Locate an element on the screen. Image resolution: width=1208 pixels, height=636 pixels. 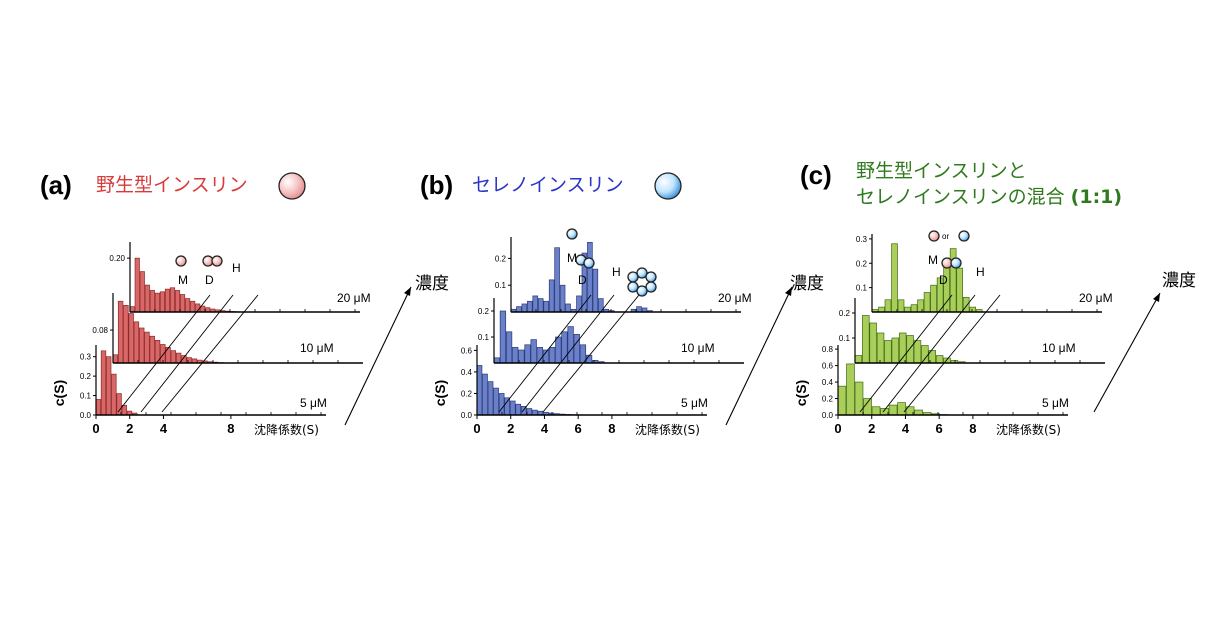
panel-b-x-tick-label: 6 is located at coordinates (578, 428).